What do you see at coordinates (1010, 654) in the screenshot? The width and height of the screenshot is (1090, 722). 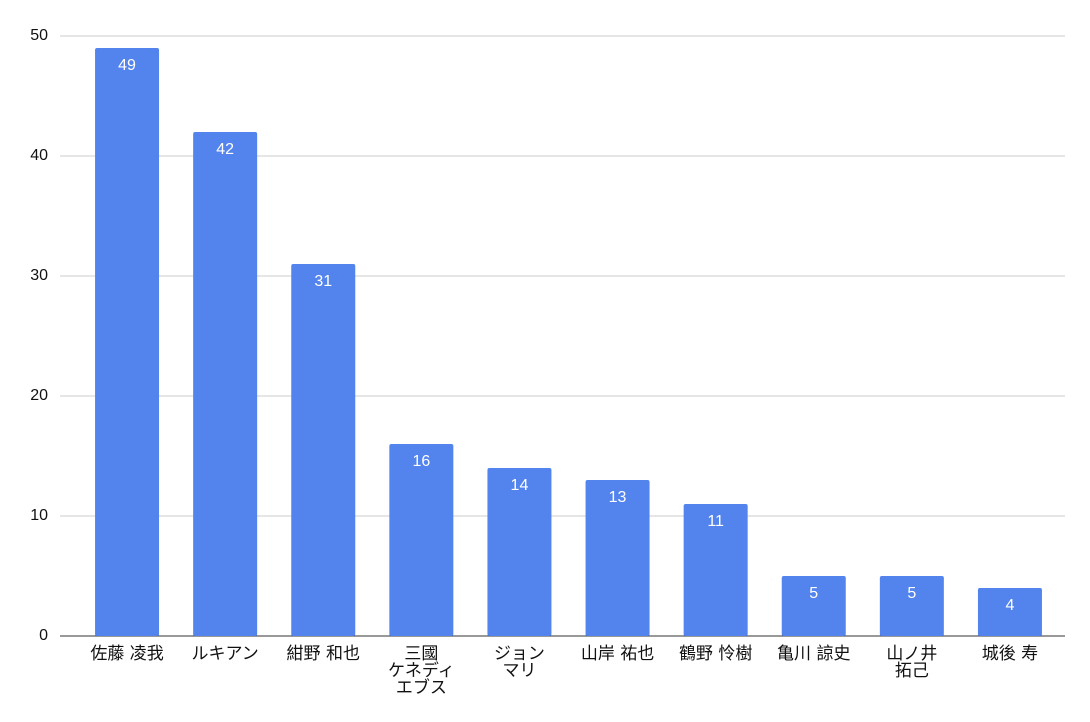 I see `x-tick-label: 城後 寿` at bounding box center [1010, 654].